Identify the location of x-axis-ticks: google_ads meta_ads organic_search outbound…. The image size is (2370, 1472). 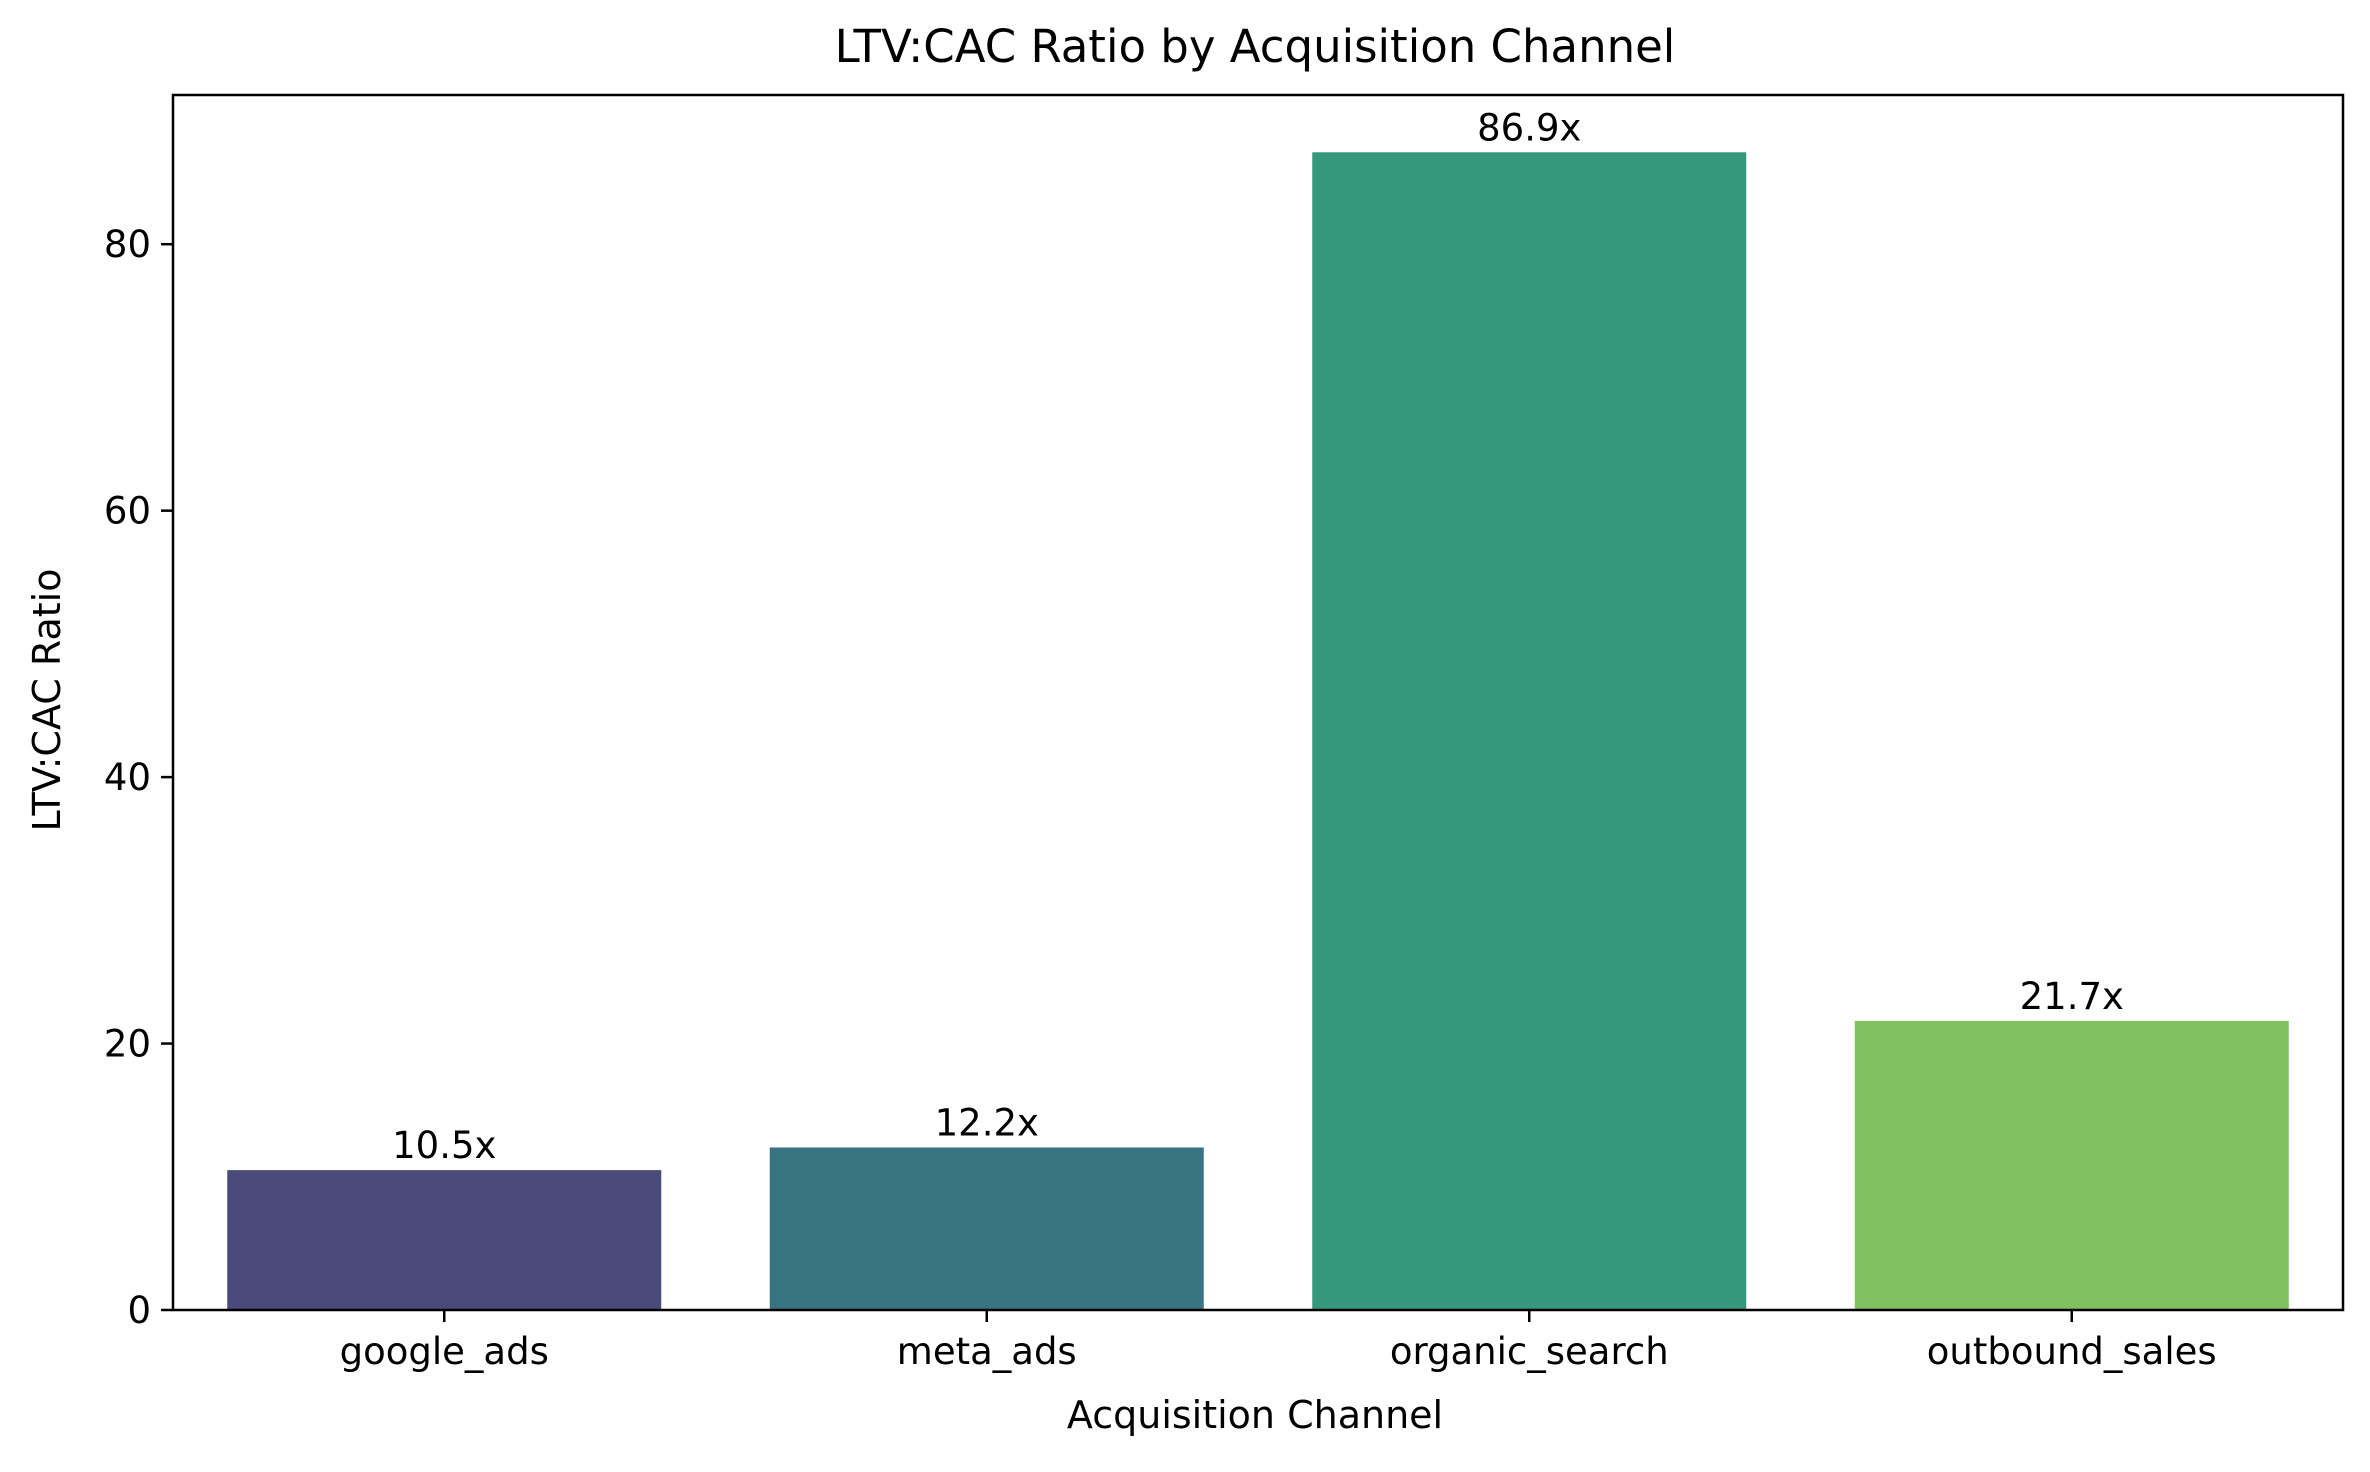
(1278, 1341).